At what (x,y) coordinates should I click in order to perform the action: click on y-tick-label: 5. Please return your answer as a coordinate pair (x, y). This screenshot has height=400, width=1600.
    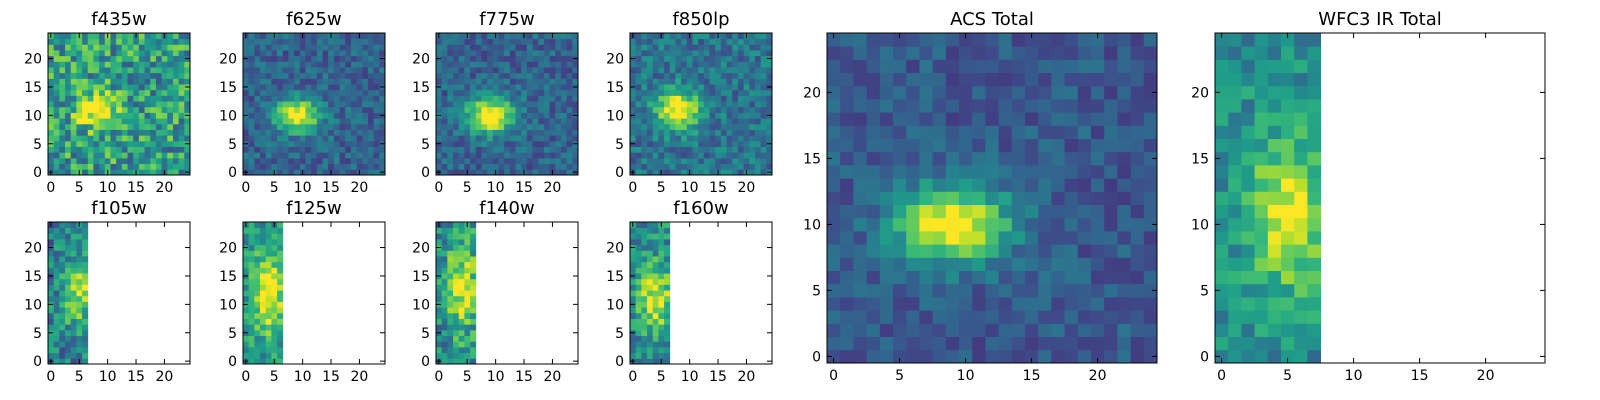
    Looking at the image, I should click on (37, 145).